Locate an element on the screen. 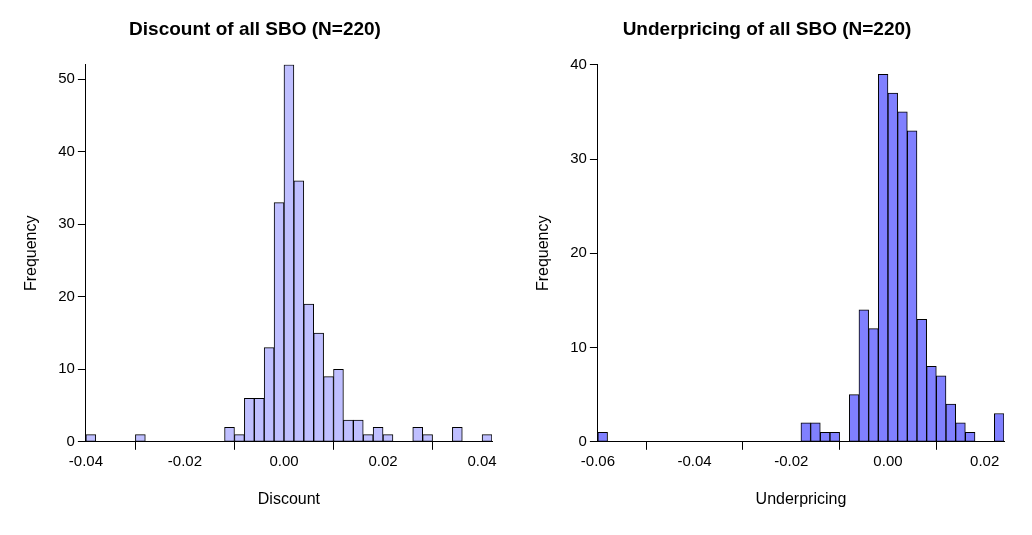 The image size is (1032, 535). chart-title: Underpricing of all SBO (N=220) is located at coordinates (767, 28).